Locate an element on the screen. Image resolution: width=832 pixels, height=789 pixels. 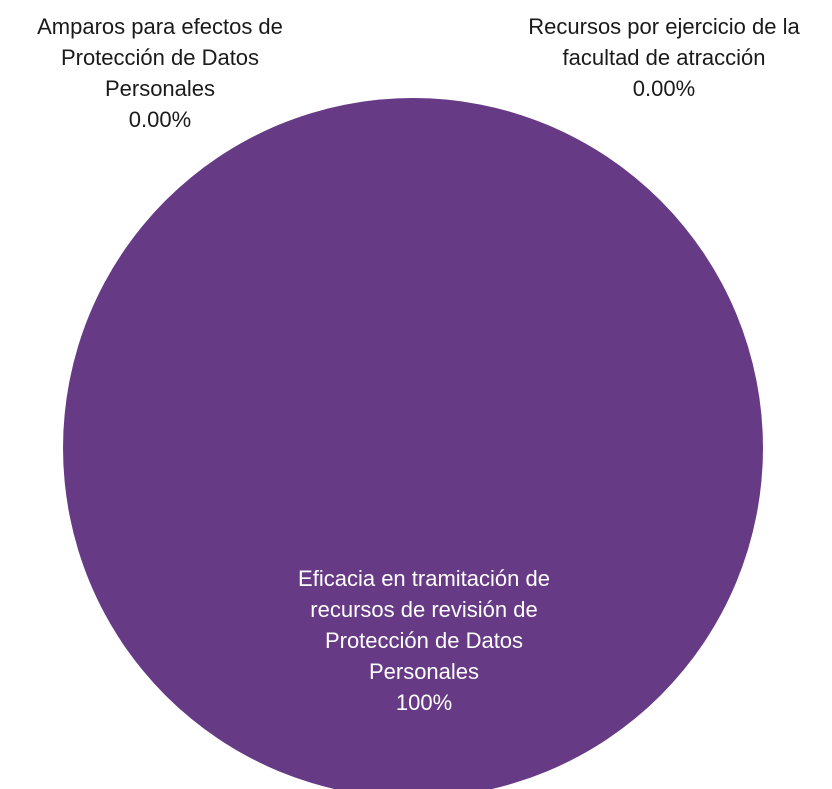
slice-label-line: Eficacia en tramitación de is located at coordinates (424, 578).